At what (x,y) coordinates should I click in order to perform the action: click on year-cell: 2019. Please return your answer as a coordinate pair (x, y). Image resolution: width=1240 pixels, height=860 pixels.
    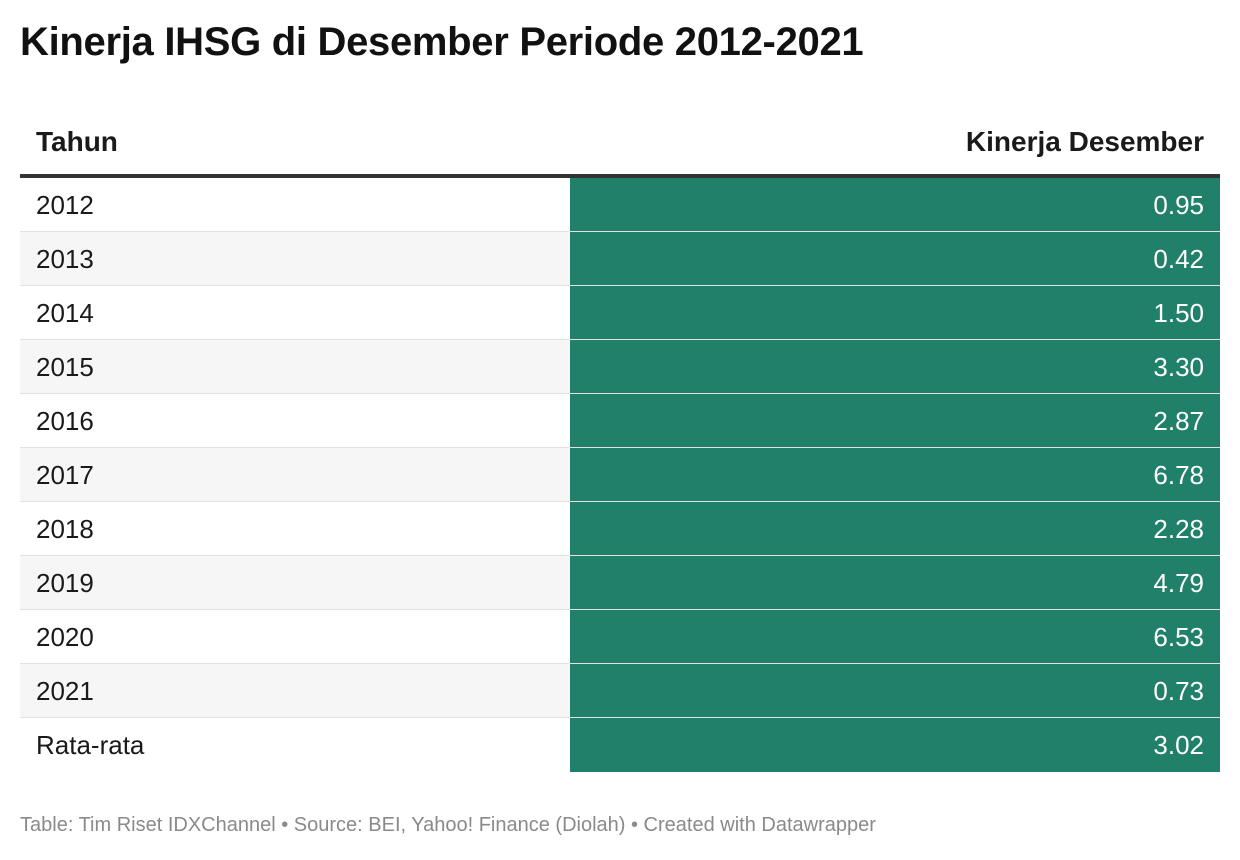
    Looking at the image, I should click on (65, 583).